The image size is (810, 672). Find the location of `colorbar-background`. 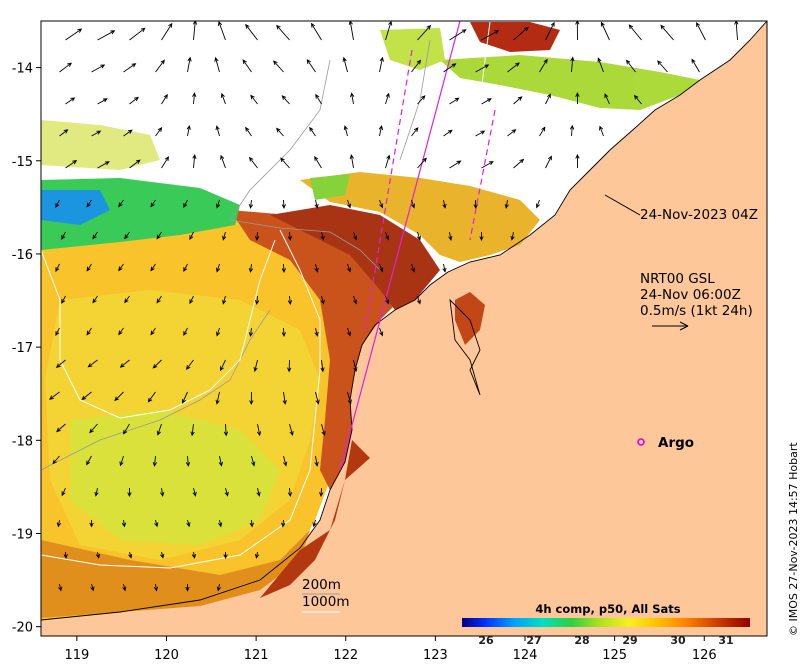

colorbar-background is located at coordinates (608, 616).